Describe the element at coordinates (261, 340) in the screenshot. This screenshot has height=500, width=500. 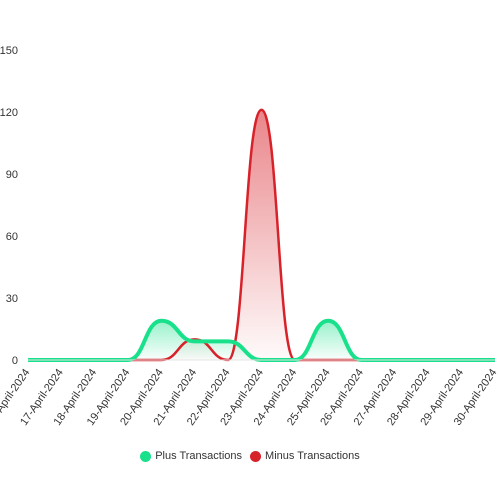
I see `plus-transactions-area` at that location.